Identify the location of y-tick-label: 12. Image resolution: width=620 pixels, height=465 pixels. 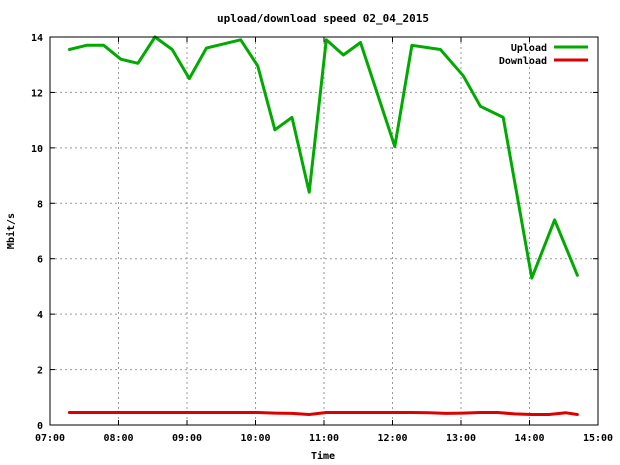
(37, 93).